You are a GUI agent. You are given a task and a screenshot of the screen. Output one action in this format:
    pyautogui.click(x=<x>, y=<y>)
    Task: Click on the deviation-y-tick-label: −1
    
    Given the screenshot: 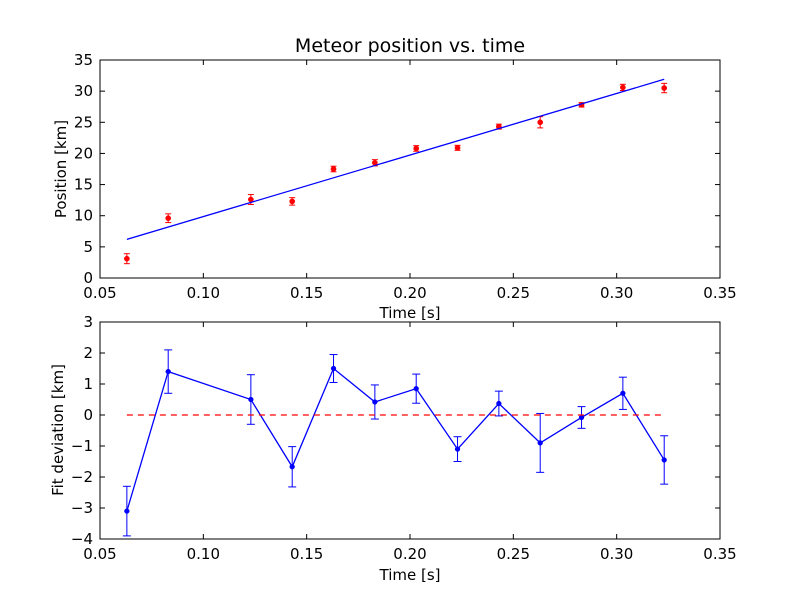 What is the action you would take?
    pyautogui.click(x=82, y=446)
    